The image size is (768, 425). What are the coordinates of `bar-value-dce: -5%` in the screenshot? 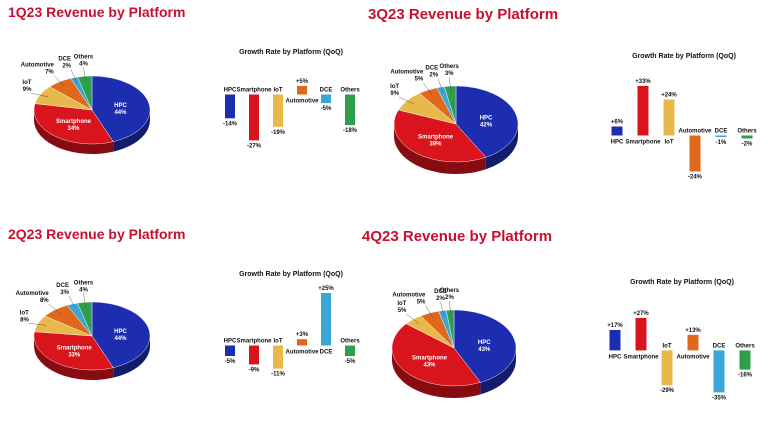 It's located at (326, 109).